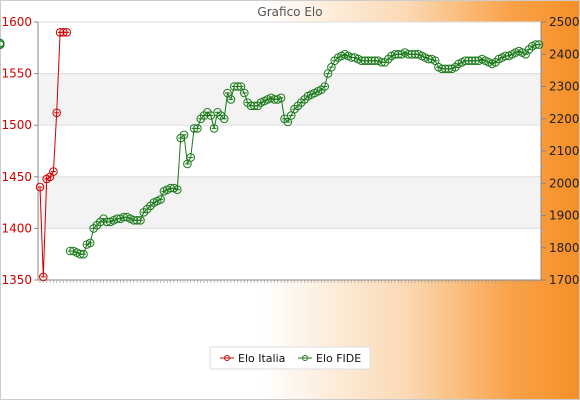 This screenshot has width=580, height=400. Describe the element at coordinates (564, 22) in the screenshot. I see `right-tick-label: 2500` at that location.